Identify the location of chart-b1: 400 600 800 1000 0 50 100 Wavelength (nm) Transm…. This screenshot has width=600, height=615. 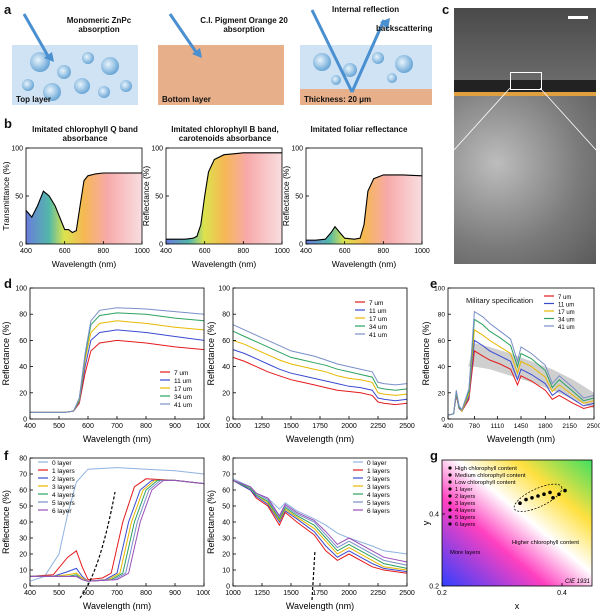
(75, 208).